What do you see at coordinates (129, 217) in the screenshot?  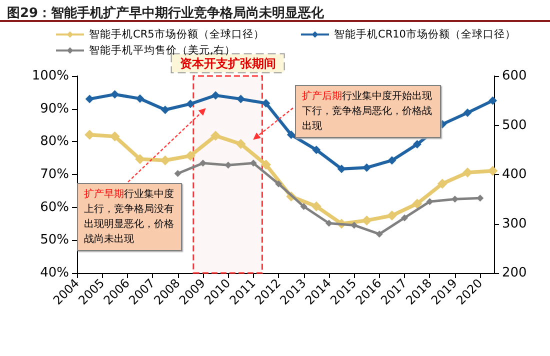 I see `callout: 扩产早期行业集中度上行，竞争格局没有出现明显恶化，价格战尚未出现` at bounding box center [129, 217].